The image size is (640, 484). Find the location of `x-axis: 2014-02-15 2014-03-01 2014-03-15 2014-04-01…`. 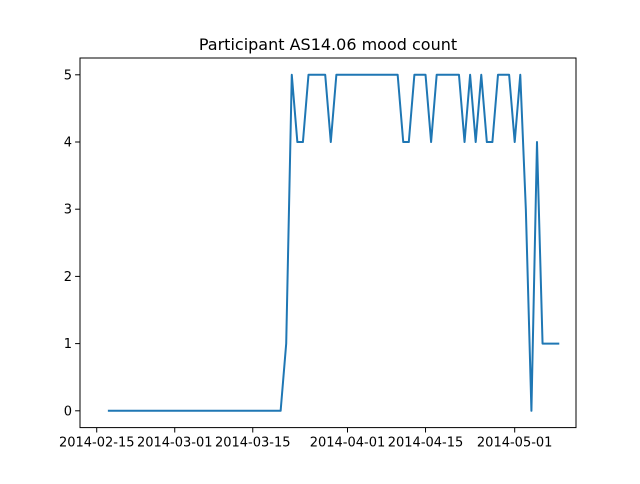

x-axis: 2014-02-15 2014-03-01 2014-03-15 2014-04-01… is located at coordinates (306, 439).